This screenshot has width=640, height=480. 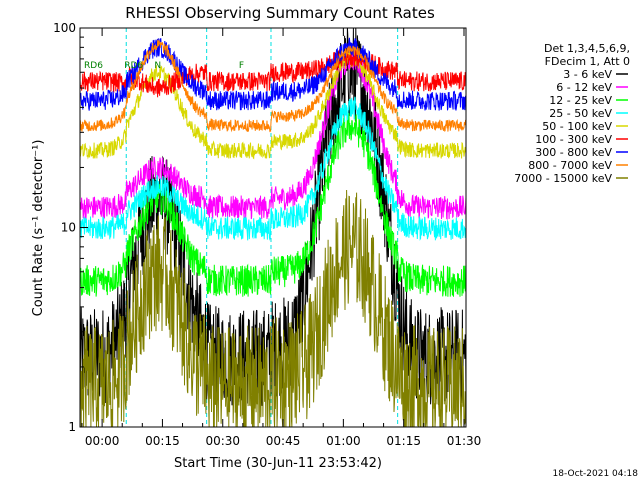 What do you see at coordinates (464, 441) in the screenshot?
I see `x-tick-label-6: 01:30` at bounding box center [464, 441].